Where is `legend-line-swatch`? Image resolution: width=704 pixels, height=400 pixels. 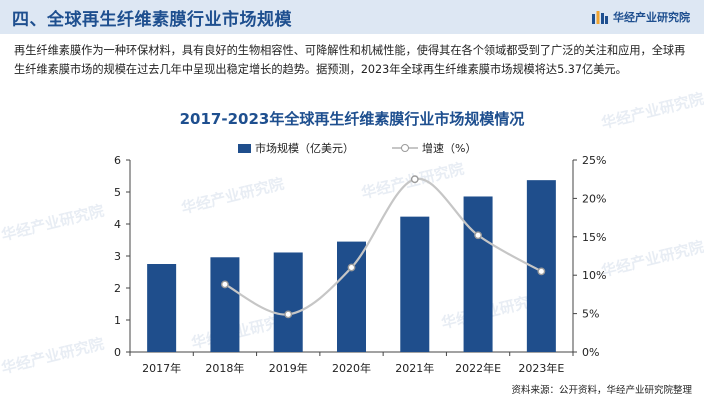 legend-line-swatch is located at coordinates (405, 148).